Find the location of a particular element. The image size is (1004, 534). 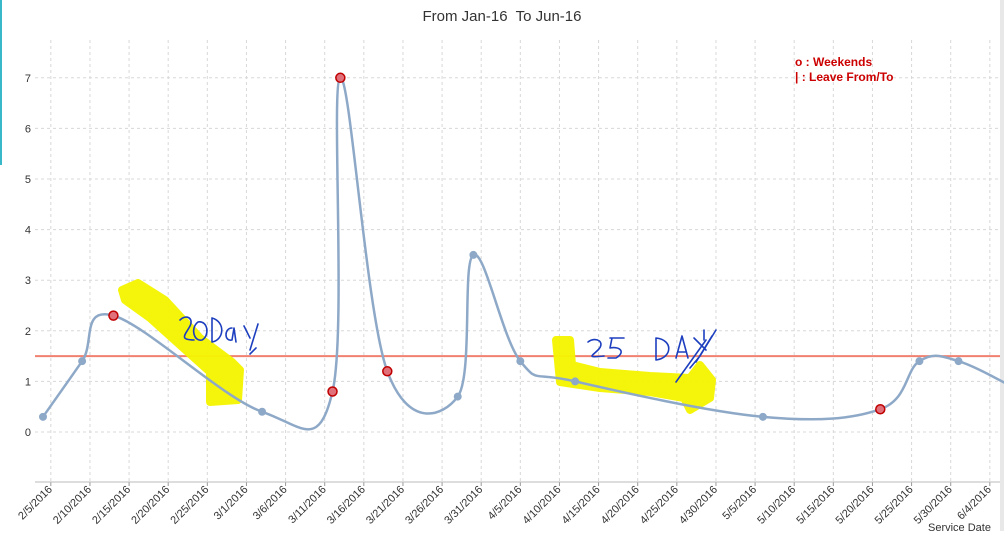

y-tick-label: 2 is located at coordinates (28, 332).